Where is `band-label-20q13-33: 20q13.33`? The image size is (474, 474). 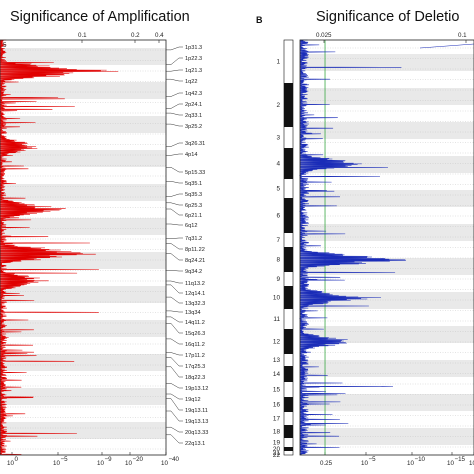 band-label-20q13-33: 20q13.33 is located at coordinates (196, 433).